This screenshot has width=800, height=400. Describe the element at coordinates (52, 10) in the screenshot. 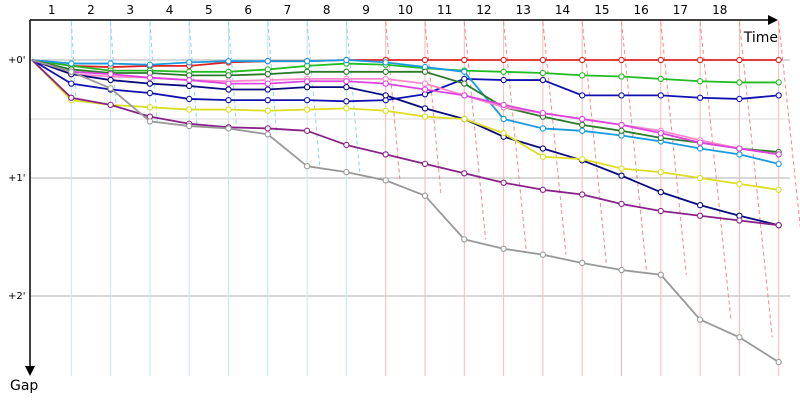

I see `x-tick-label: 1` at that location.